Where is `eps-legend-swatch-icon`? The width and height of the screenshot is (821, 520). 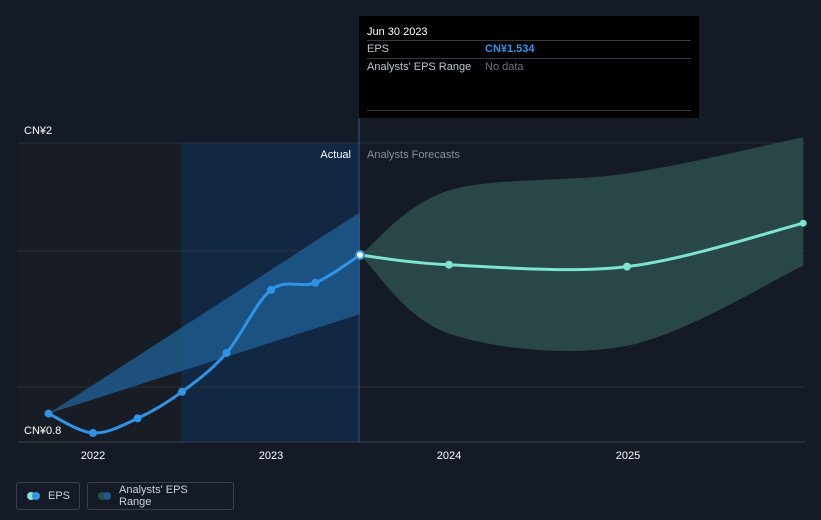
eps-legend-swatch-icon is located at coordinates (33, 496).